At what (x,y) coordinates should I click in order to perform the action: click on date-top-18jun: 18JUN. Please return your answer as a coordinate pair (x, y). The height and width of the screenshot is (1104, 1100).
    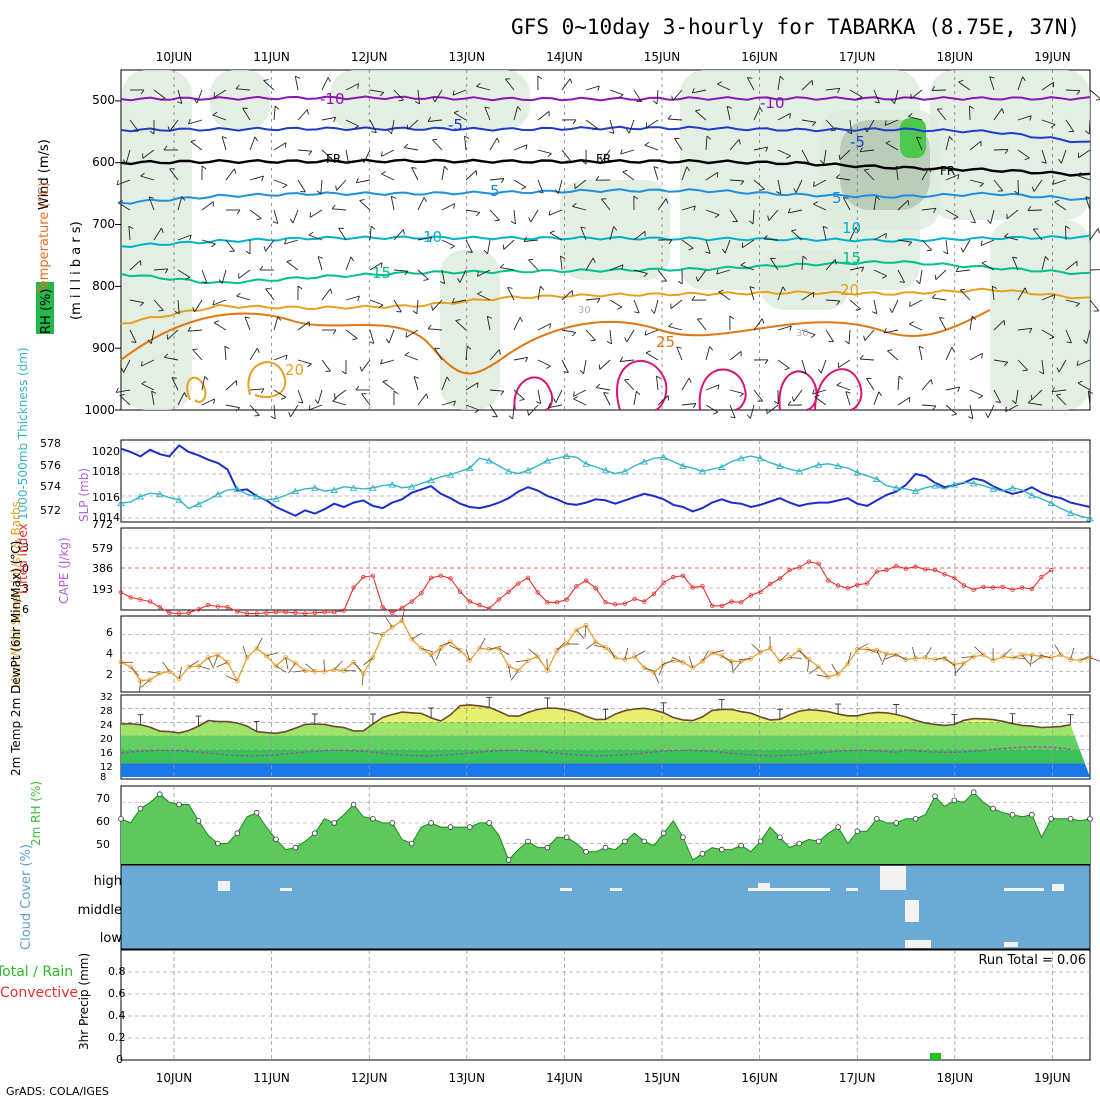
    Looking at the image, I should click on (955, 57).